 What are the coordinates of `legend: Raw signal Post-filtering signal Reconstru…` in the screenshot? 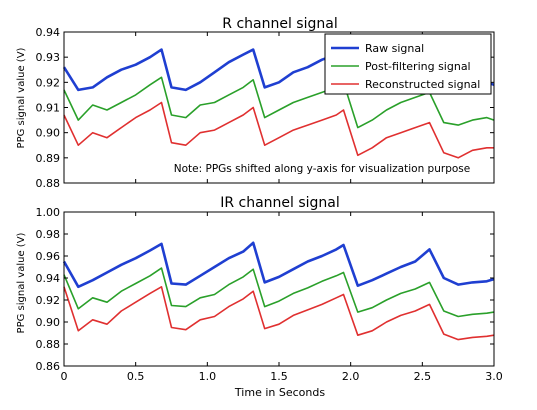 It's located at (408, 64).